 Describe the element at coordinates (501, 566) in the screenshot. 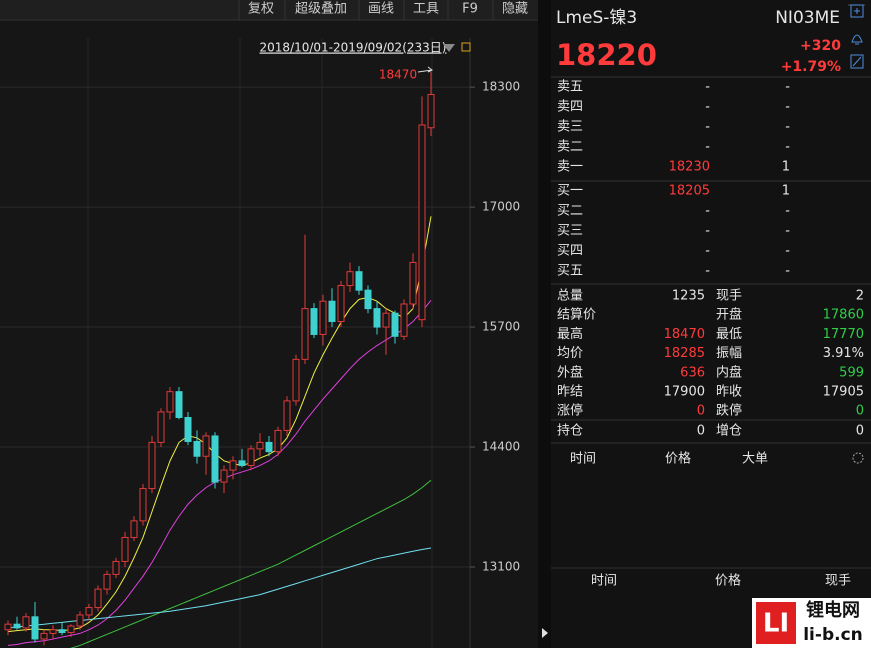

I see `y-tick-label: 13100` at that location.